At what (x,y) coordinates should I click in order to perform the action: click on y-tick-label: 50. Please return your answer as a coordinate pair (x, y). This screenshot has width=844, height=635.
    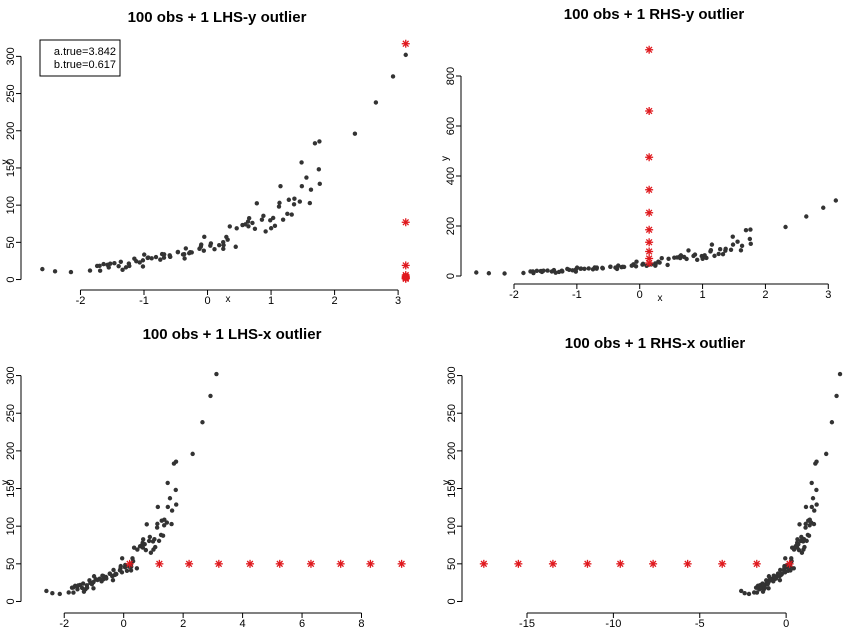
    Looking at the image, I should click on (452, 564).